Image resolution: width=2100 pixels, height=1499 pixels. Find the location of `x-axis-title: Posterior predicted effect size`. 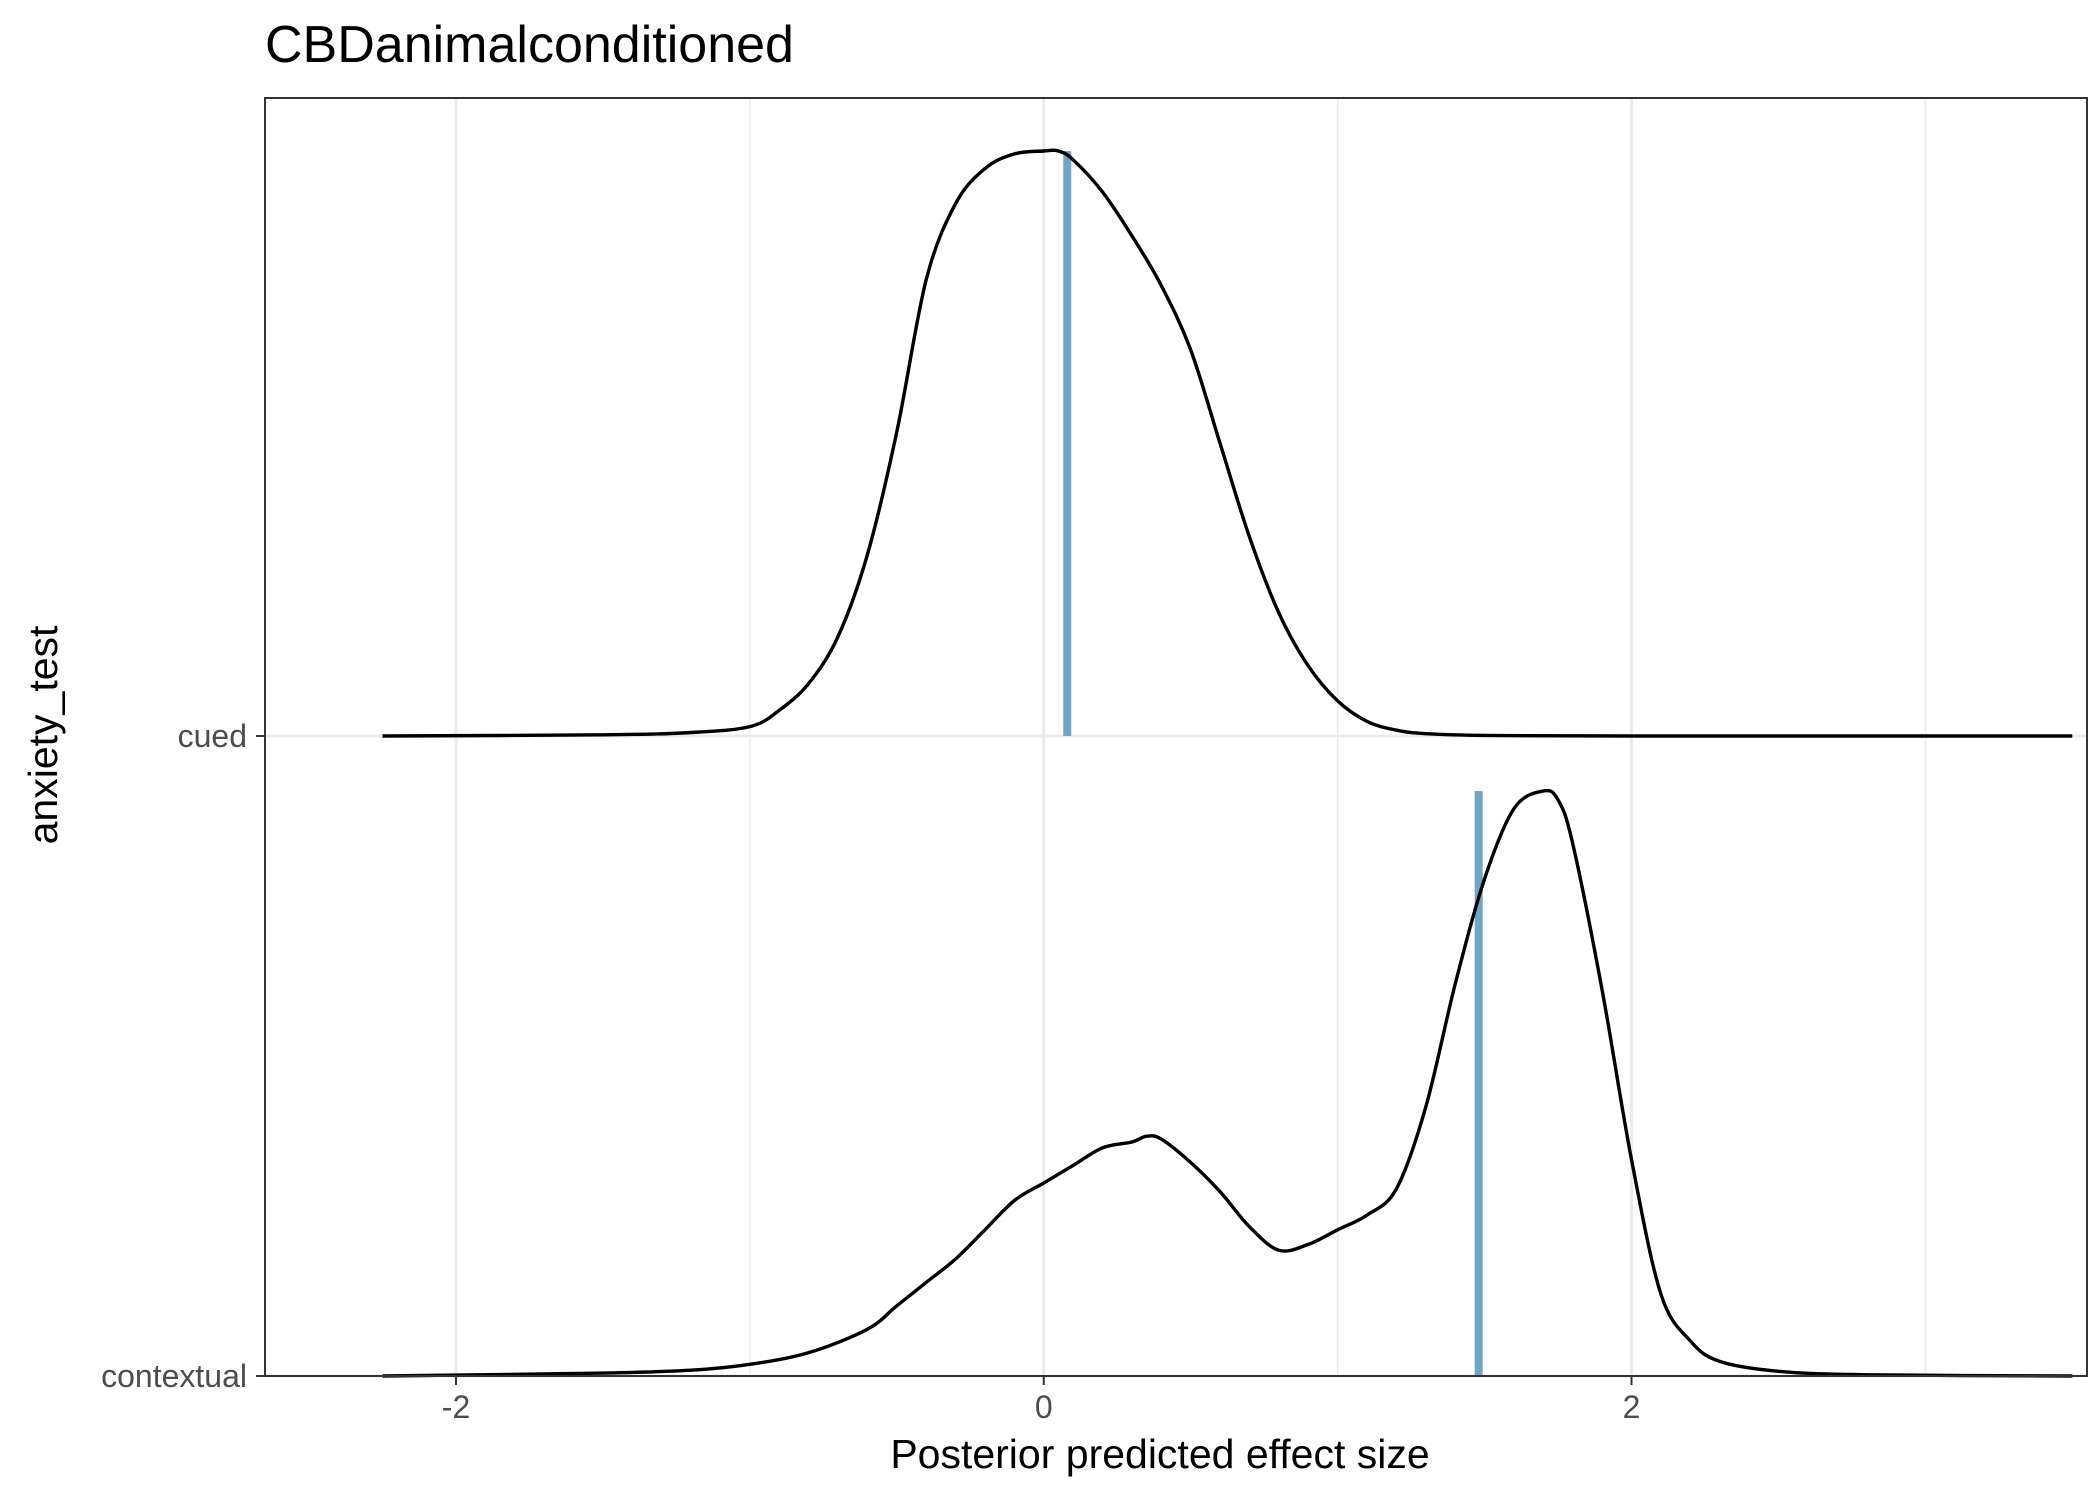

x-axis-title: Posterior predicted effect size is located at coordinates (1159, 1454).